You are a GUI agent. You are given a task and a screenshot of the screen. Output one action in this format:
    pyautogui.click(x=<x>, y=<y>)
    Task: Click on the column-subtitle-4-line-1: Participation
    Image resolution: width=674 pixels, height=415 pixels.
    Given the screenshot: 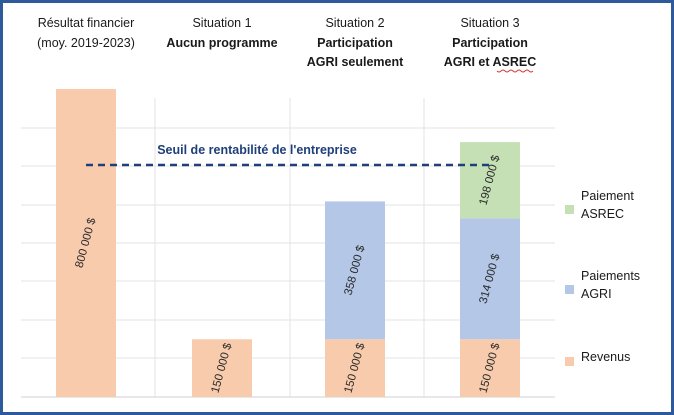 What is the action you would take?
    pyautogui.click(x=490, y=43)
    